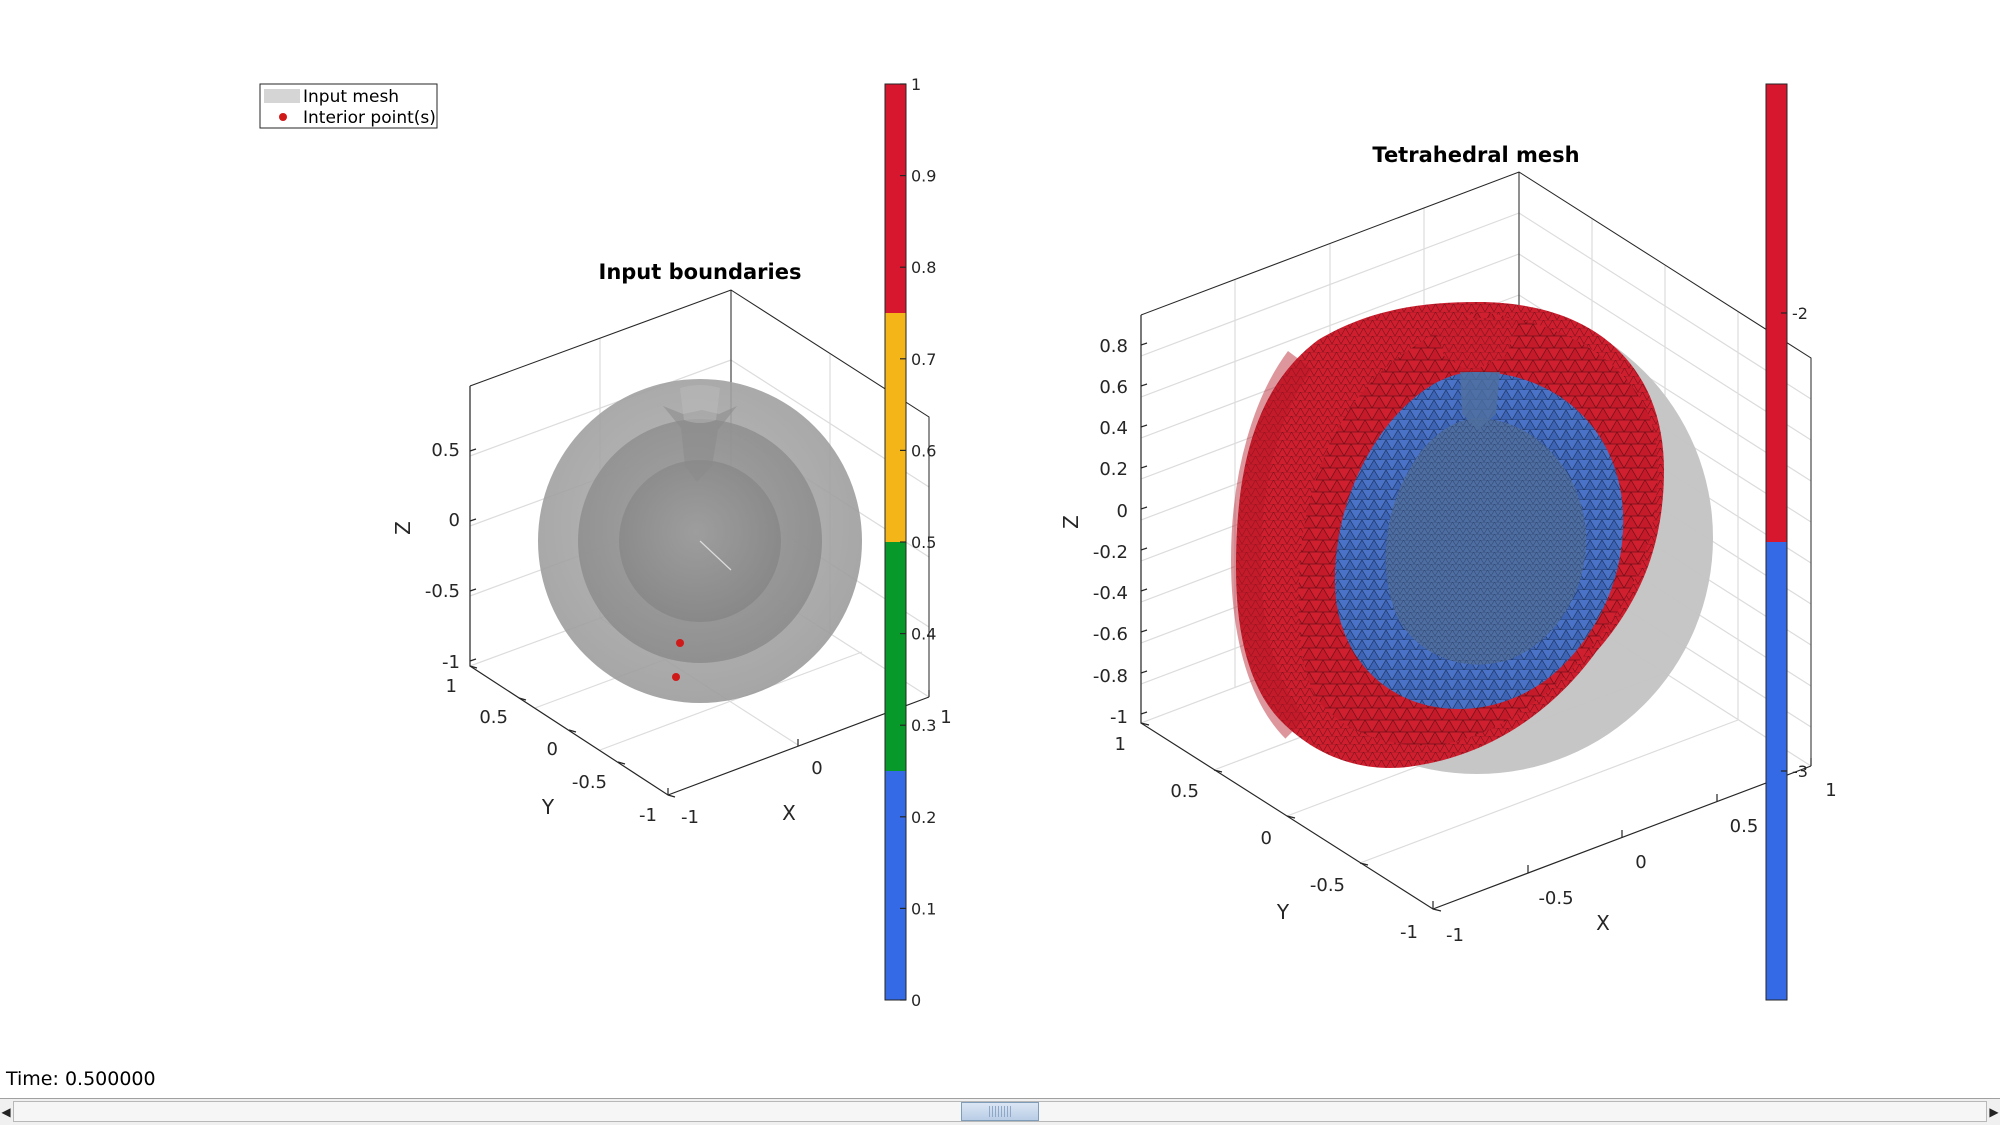  What do you see at coordinates (1994, 1111) in the screenshot?
I see `arrow-right-icon: ▶` at bounding box center [1994, 1111].